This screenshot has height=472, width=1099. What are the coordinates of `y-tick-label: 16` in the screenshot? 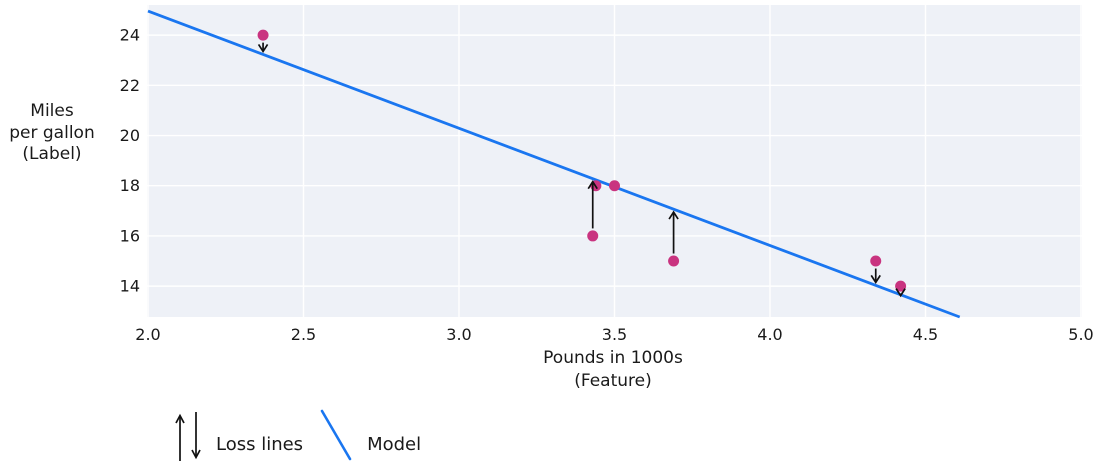 It's located at (130, 235).